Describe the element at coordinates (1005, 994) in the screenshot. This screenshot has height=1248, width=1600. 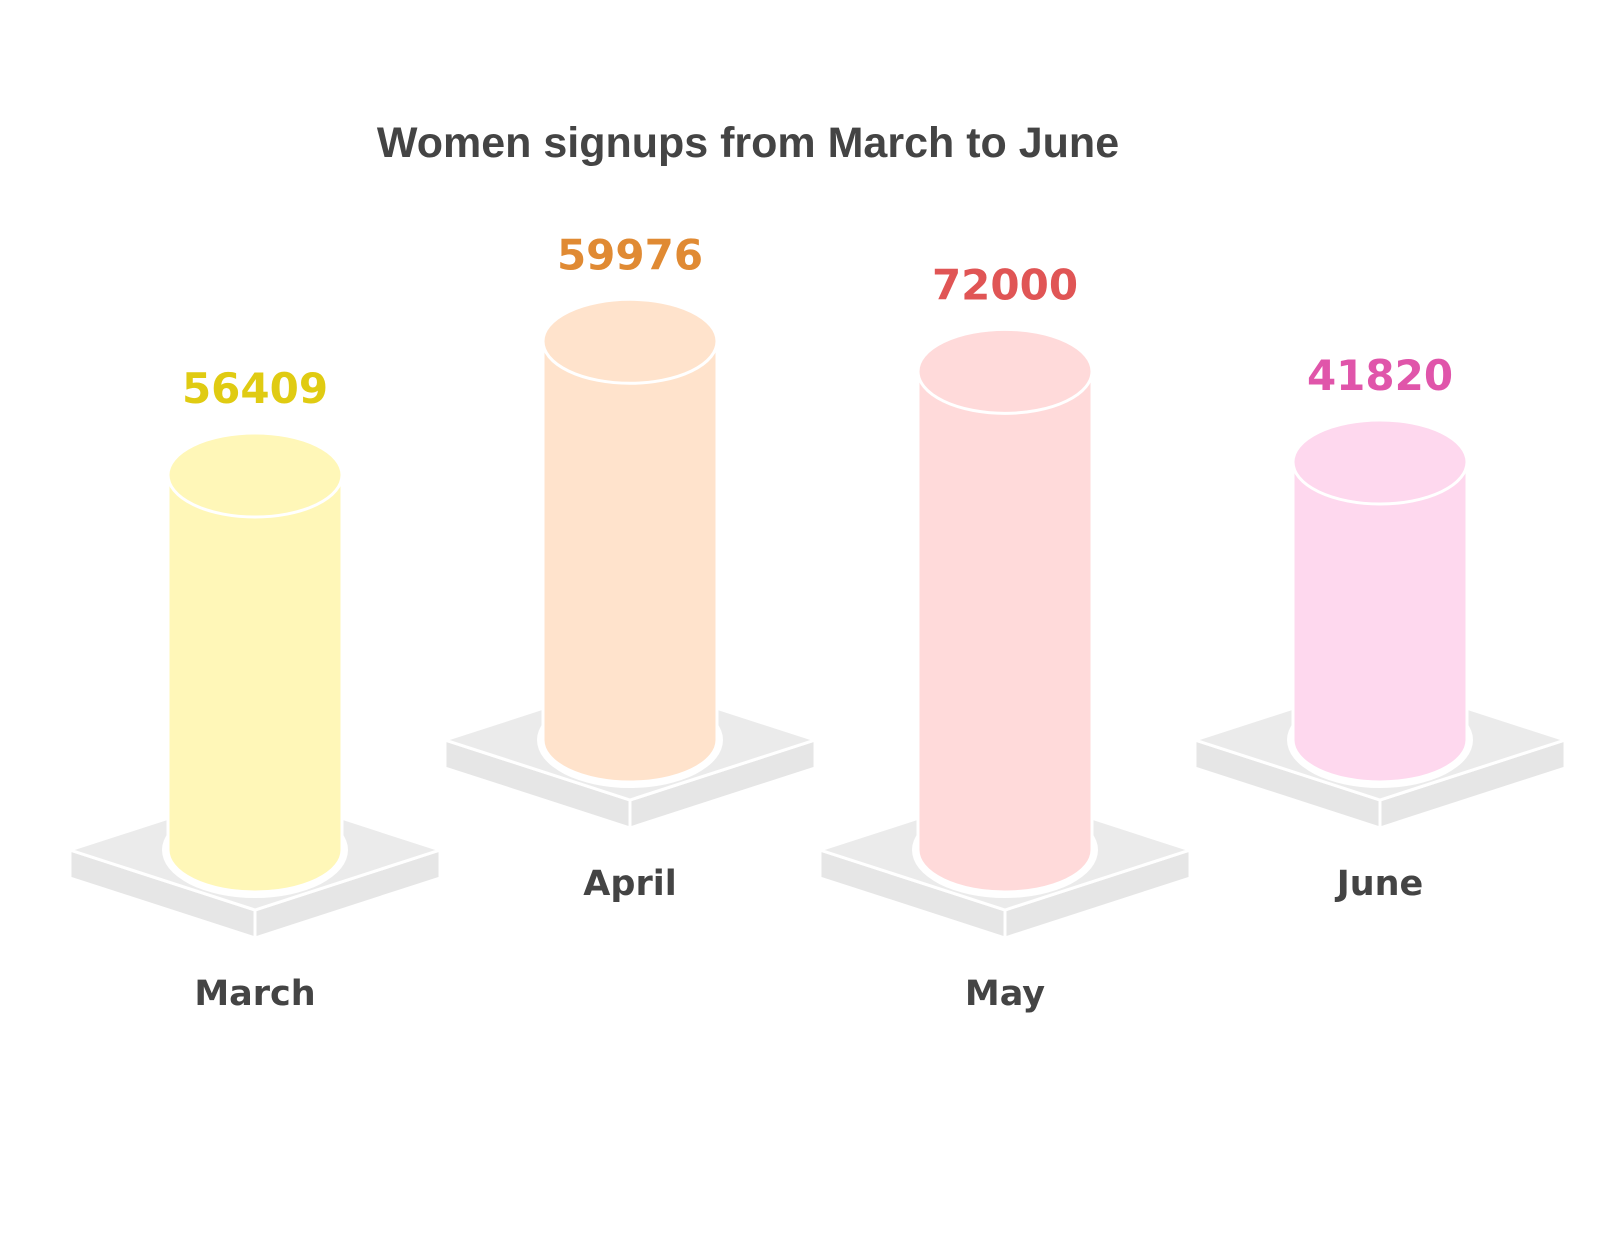
I see `category-label-may: May` at that location.